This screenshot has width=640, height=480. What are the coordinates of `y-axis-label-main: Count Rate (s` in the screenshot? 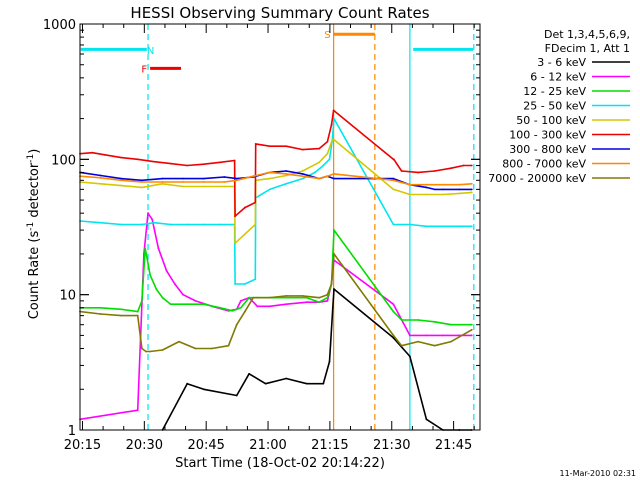 It's located at (34, 275).